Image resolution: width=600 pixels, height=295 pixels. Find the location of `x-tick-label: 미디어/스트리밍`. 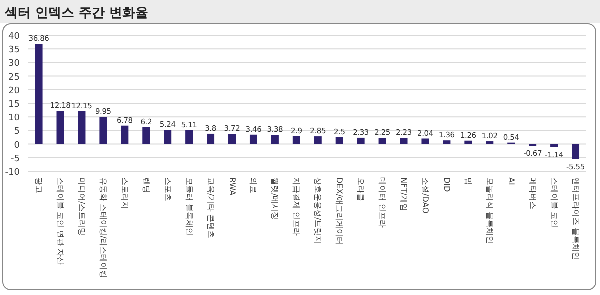

x-tick-label: 미디어/스트리밍 is located at coordinates (81, 207).